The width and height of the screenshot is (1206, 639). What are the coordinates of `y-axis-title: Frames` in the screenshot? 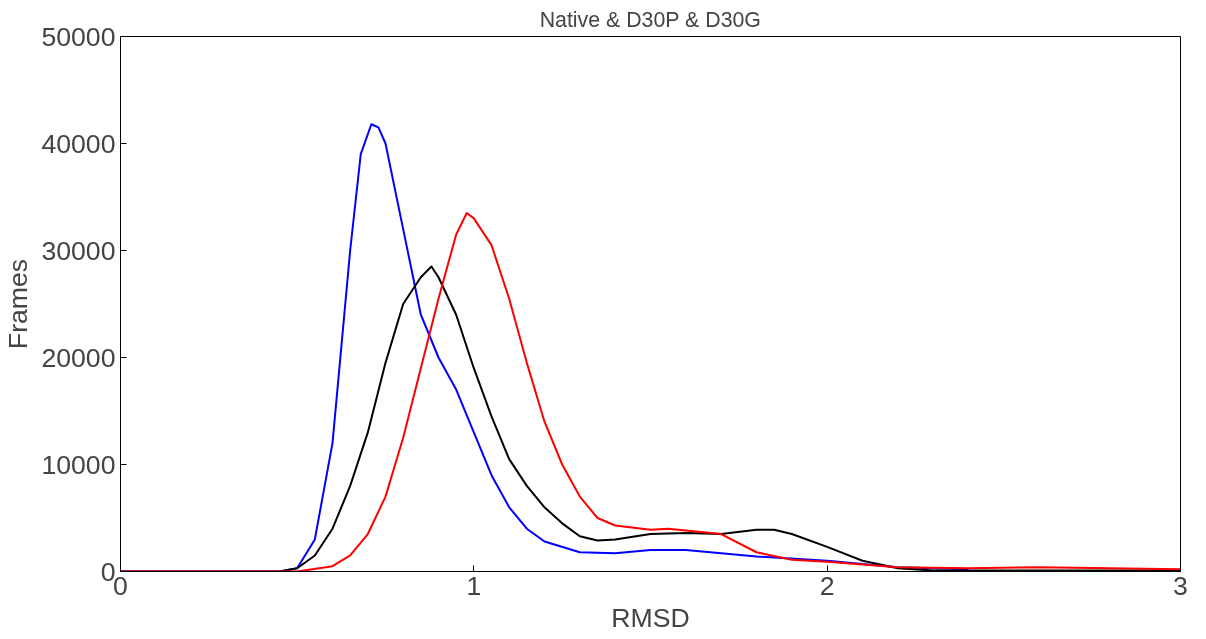 It's located at (18, 304).